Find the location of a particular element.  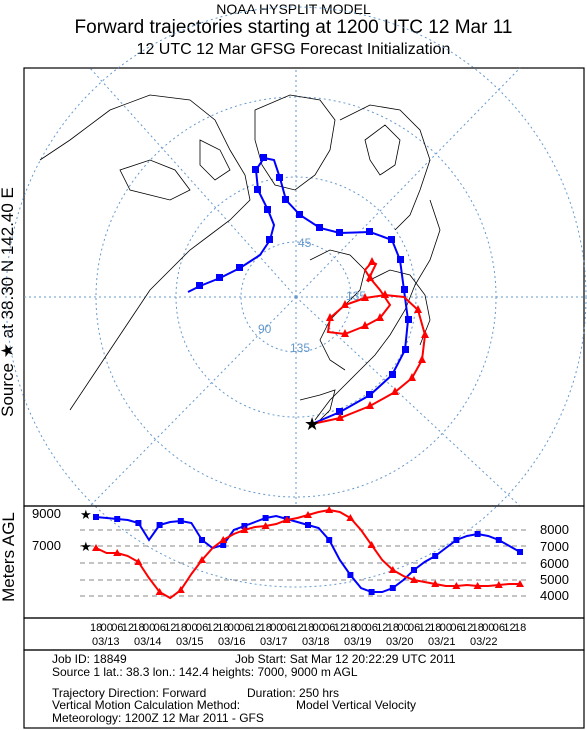

red-markers is located at coordinates (377, 339).